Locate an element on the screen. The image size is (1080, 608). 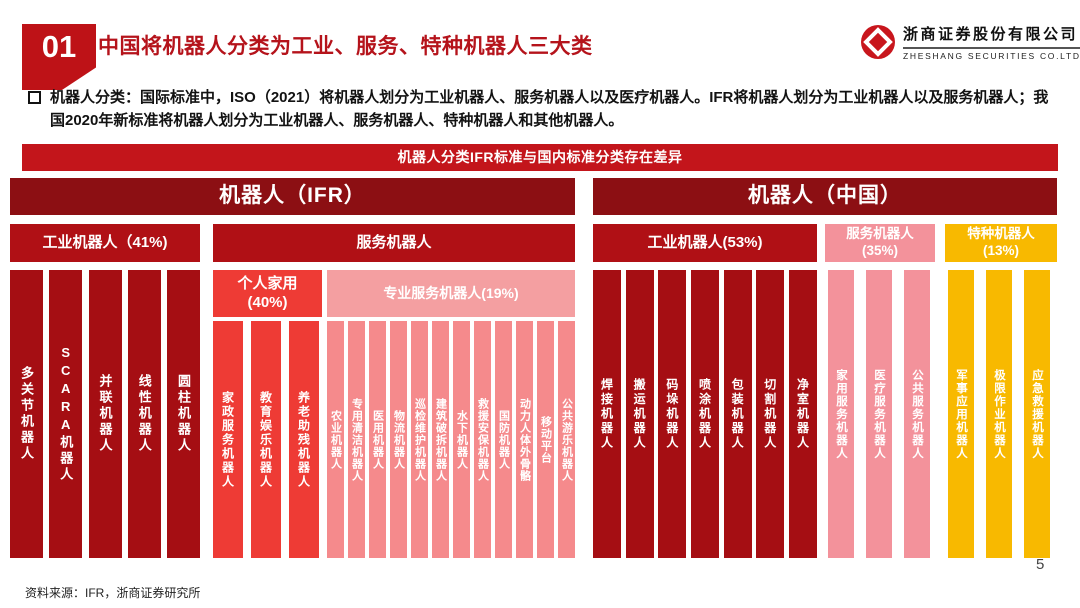
column-cleaning-robot: 专用清洁机器人 is located at coordinates (356, 439).